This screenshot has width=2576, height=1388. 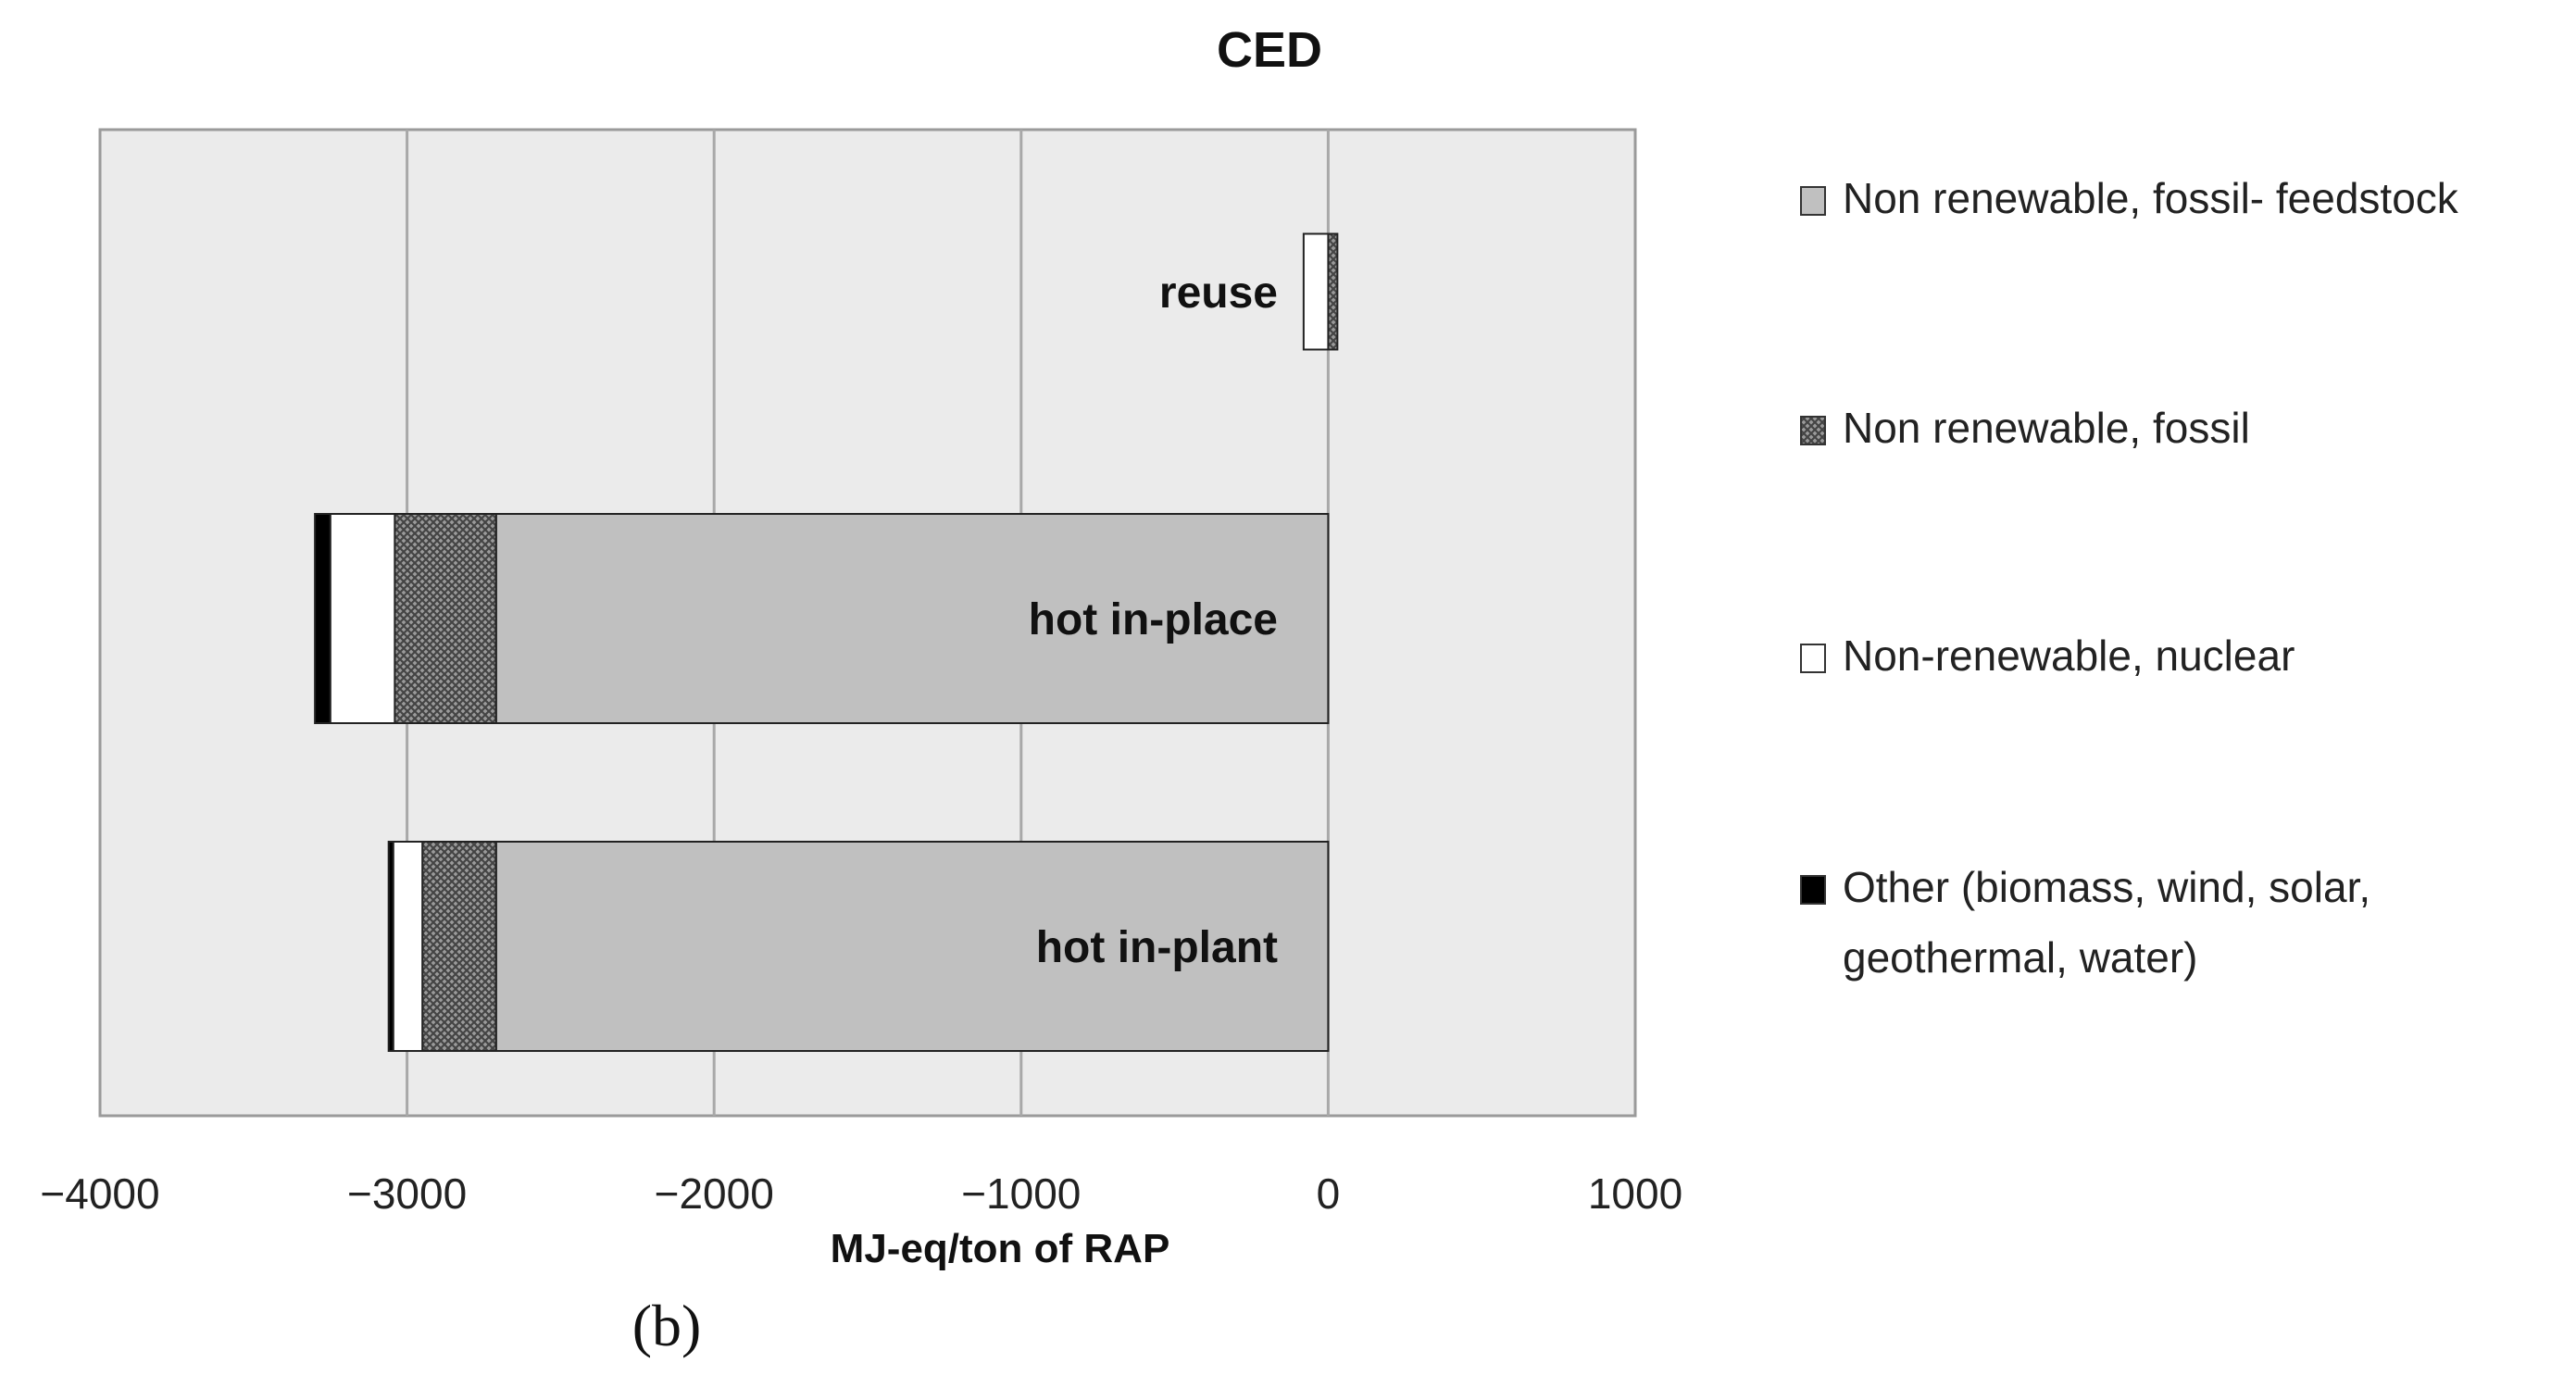 What do you see at coordinates (861, 1193) in the screenshot?
I see `x-axis-ticks: −4000 −3000 −2000 −1000 0 1000` at bounding box center [861, 1193].